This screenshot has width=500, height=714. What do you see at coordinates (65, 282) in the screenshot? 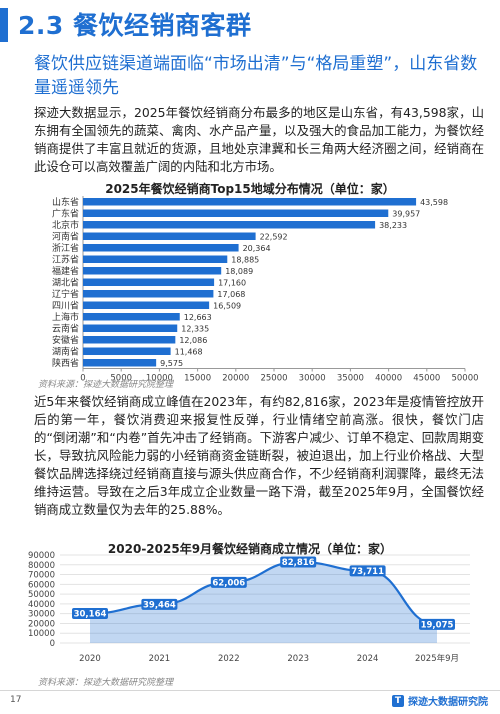
I see `bar-category-label: 湖北省` at bounding box center [65, 282].